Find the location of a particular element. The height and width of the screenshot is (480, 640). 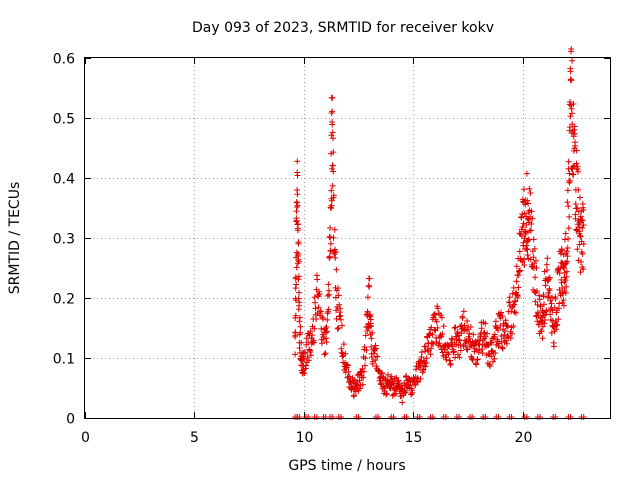

y-tick-label: 0.3 is located at coordinates (64, 240).